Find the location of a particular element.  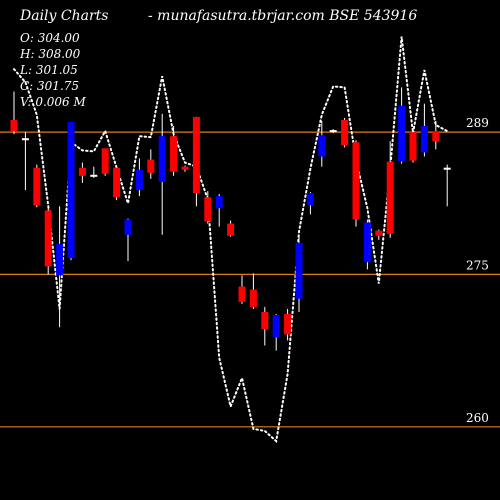

y-tick-labels: 289 275 260 is located at coordinates (477, 270).